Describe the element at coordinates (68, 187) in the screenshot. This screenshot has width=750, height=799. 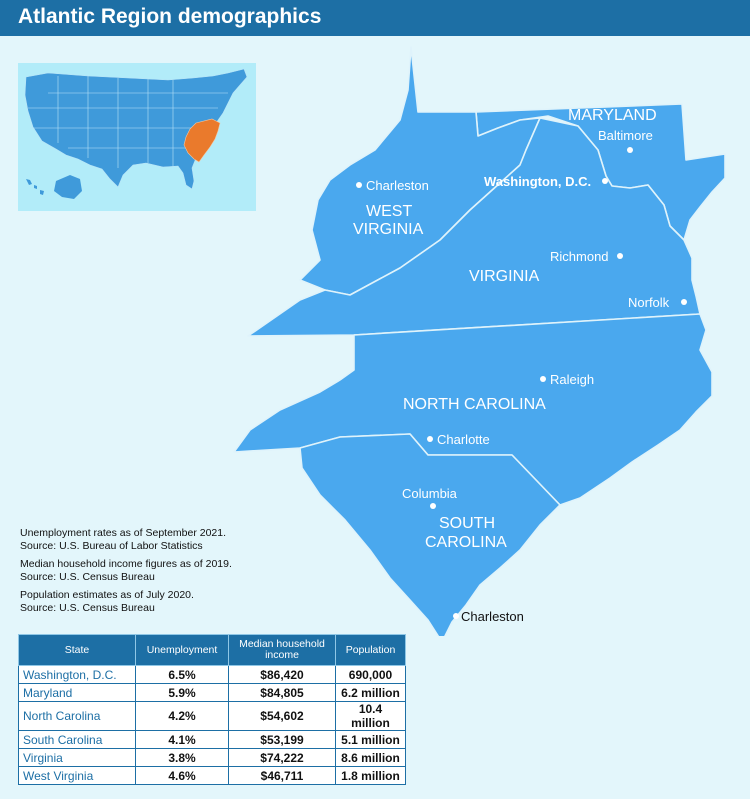
I see `alaska-shape` at that location.